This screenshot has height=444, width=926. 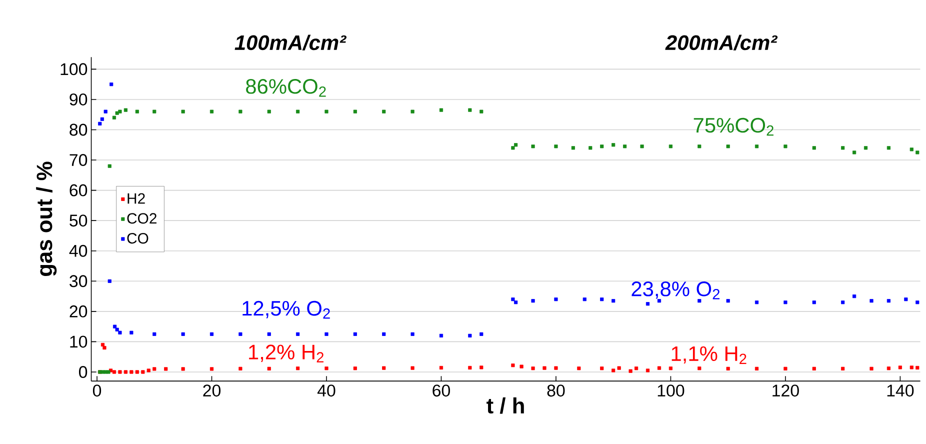 What do you see at coordinates (137, 238) in the screenshot?
I see `legend-label: CO` at bounding box center [137, 238].